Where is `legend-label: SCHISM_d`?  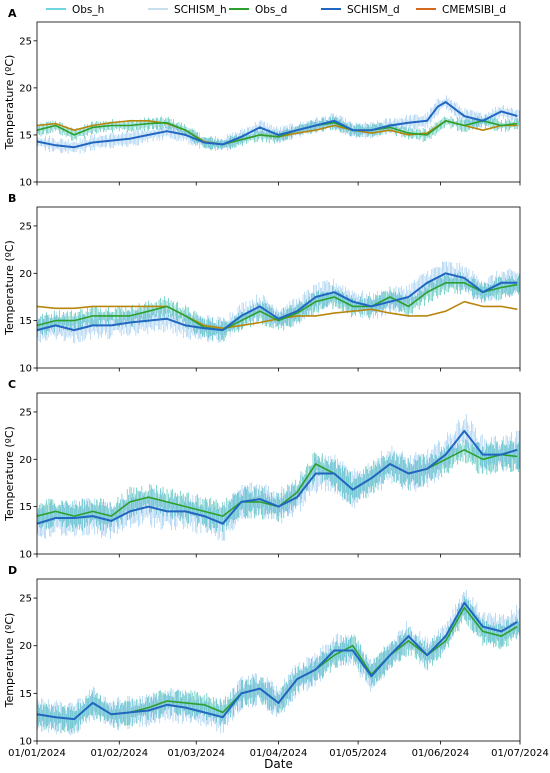 legend-label: SCHISM_d is located at coordinates (373, 10).